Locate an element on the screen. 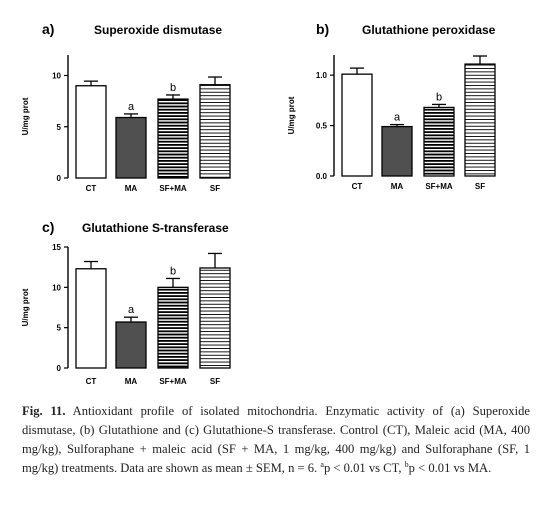 The image size is (544, 506). y-tick-label: 0.0 is located at coordinates (322, 176).